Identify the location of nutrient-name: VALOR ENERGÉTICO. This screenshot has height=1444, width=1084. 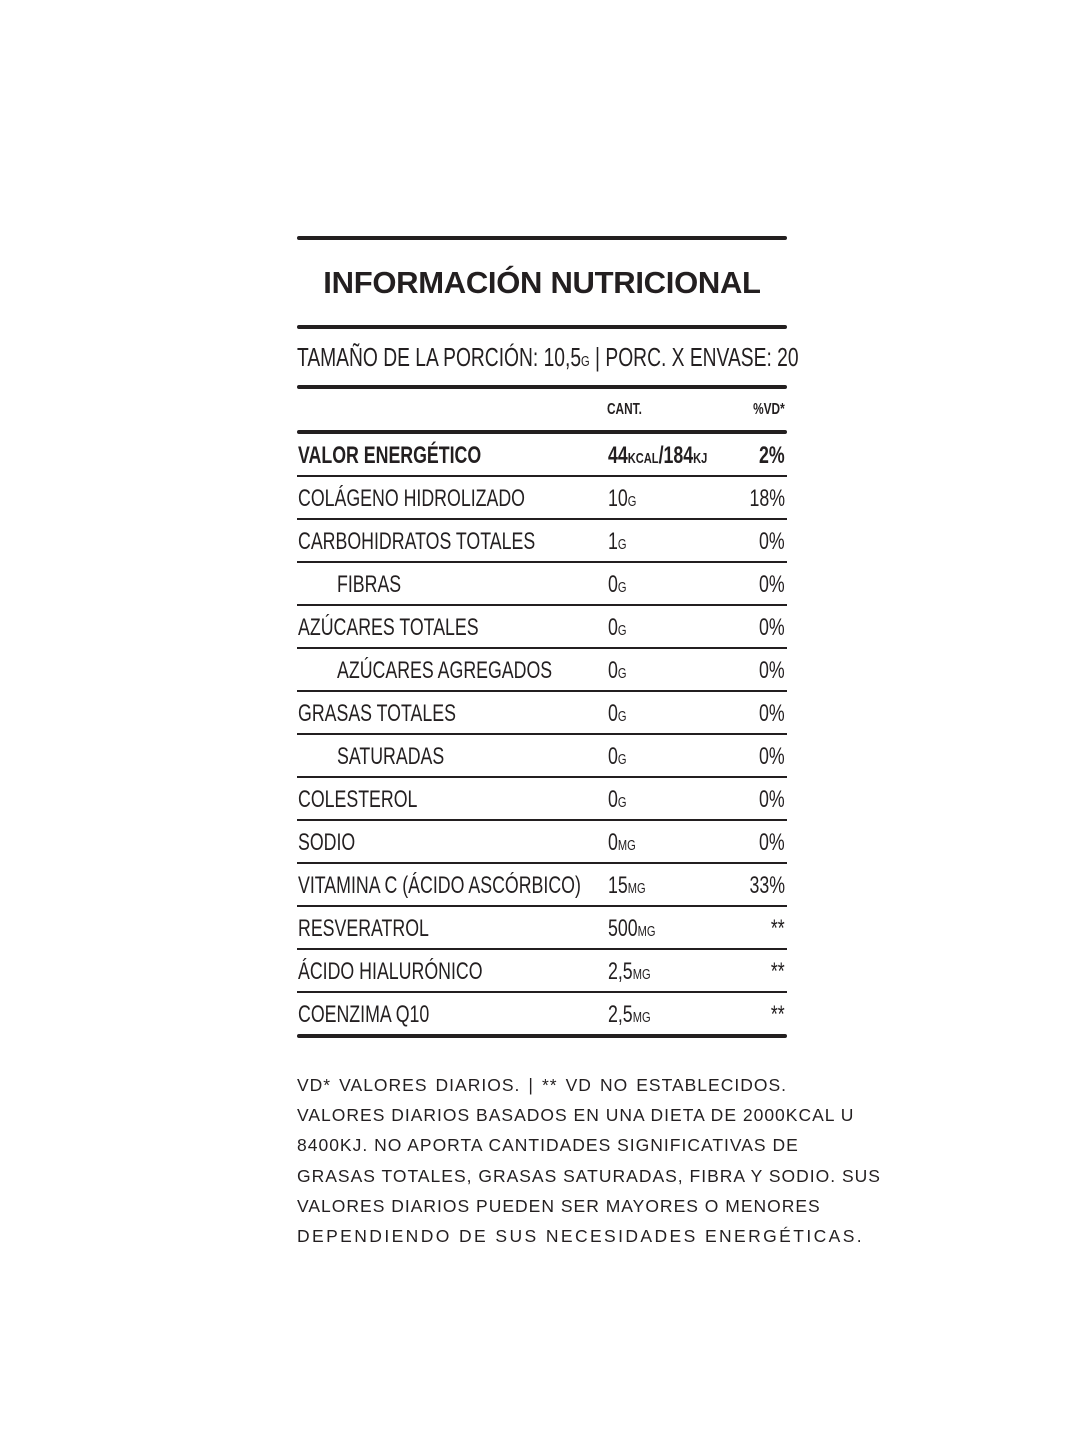
(390, 455).